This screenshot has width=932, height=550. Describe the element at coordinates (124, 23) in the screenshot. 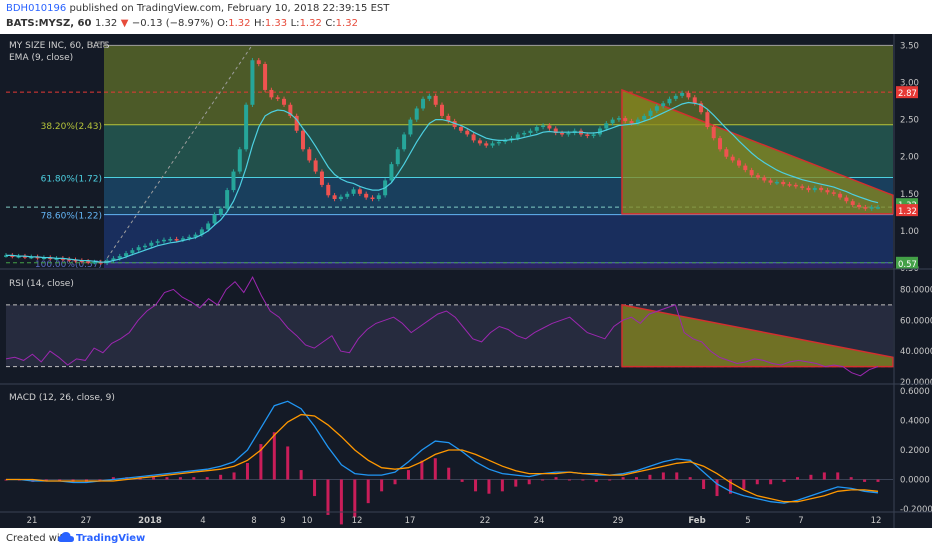

I see `down-arrow-icon: ▼` at that location.